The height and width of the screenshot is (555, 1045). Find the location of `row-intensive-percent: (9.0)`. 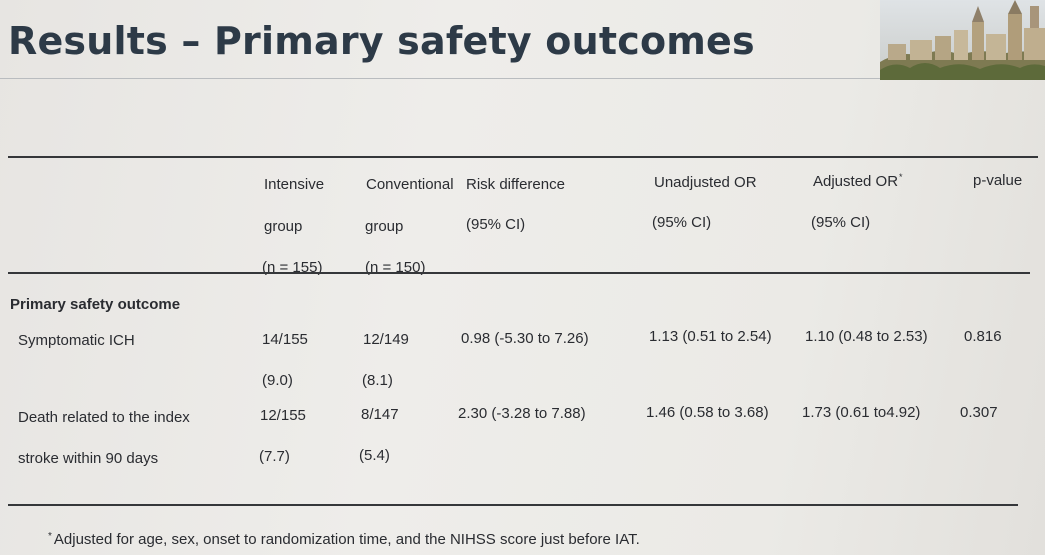

row-intensive-percent: (9.0) is located at coordinates (277, 380).